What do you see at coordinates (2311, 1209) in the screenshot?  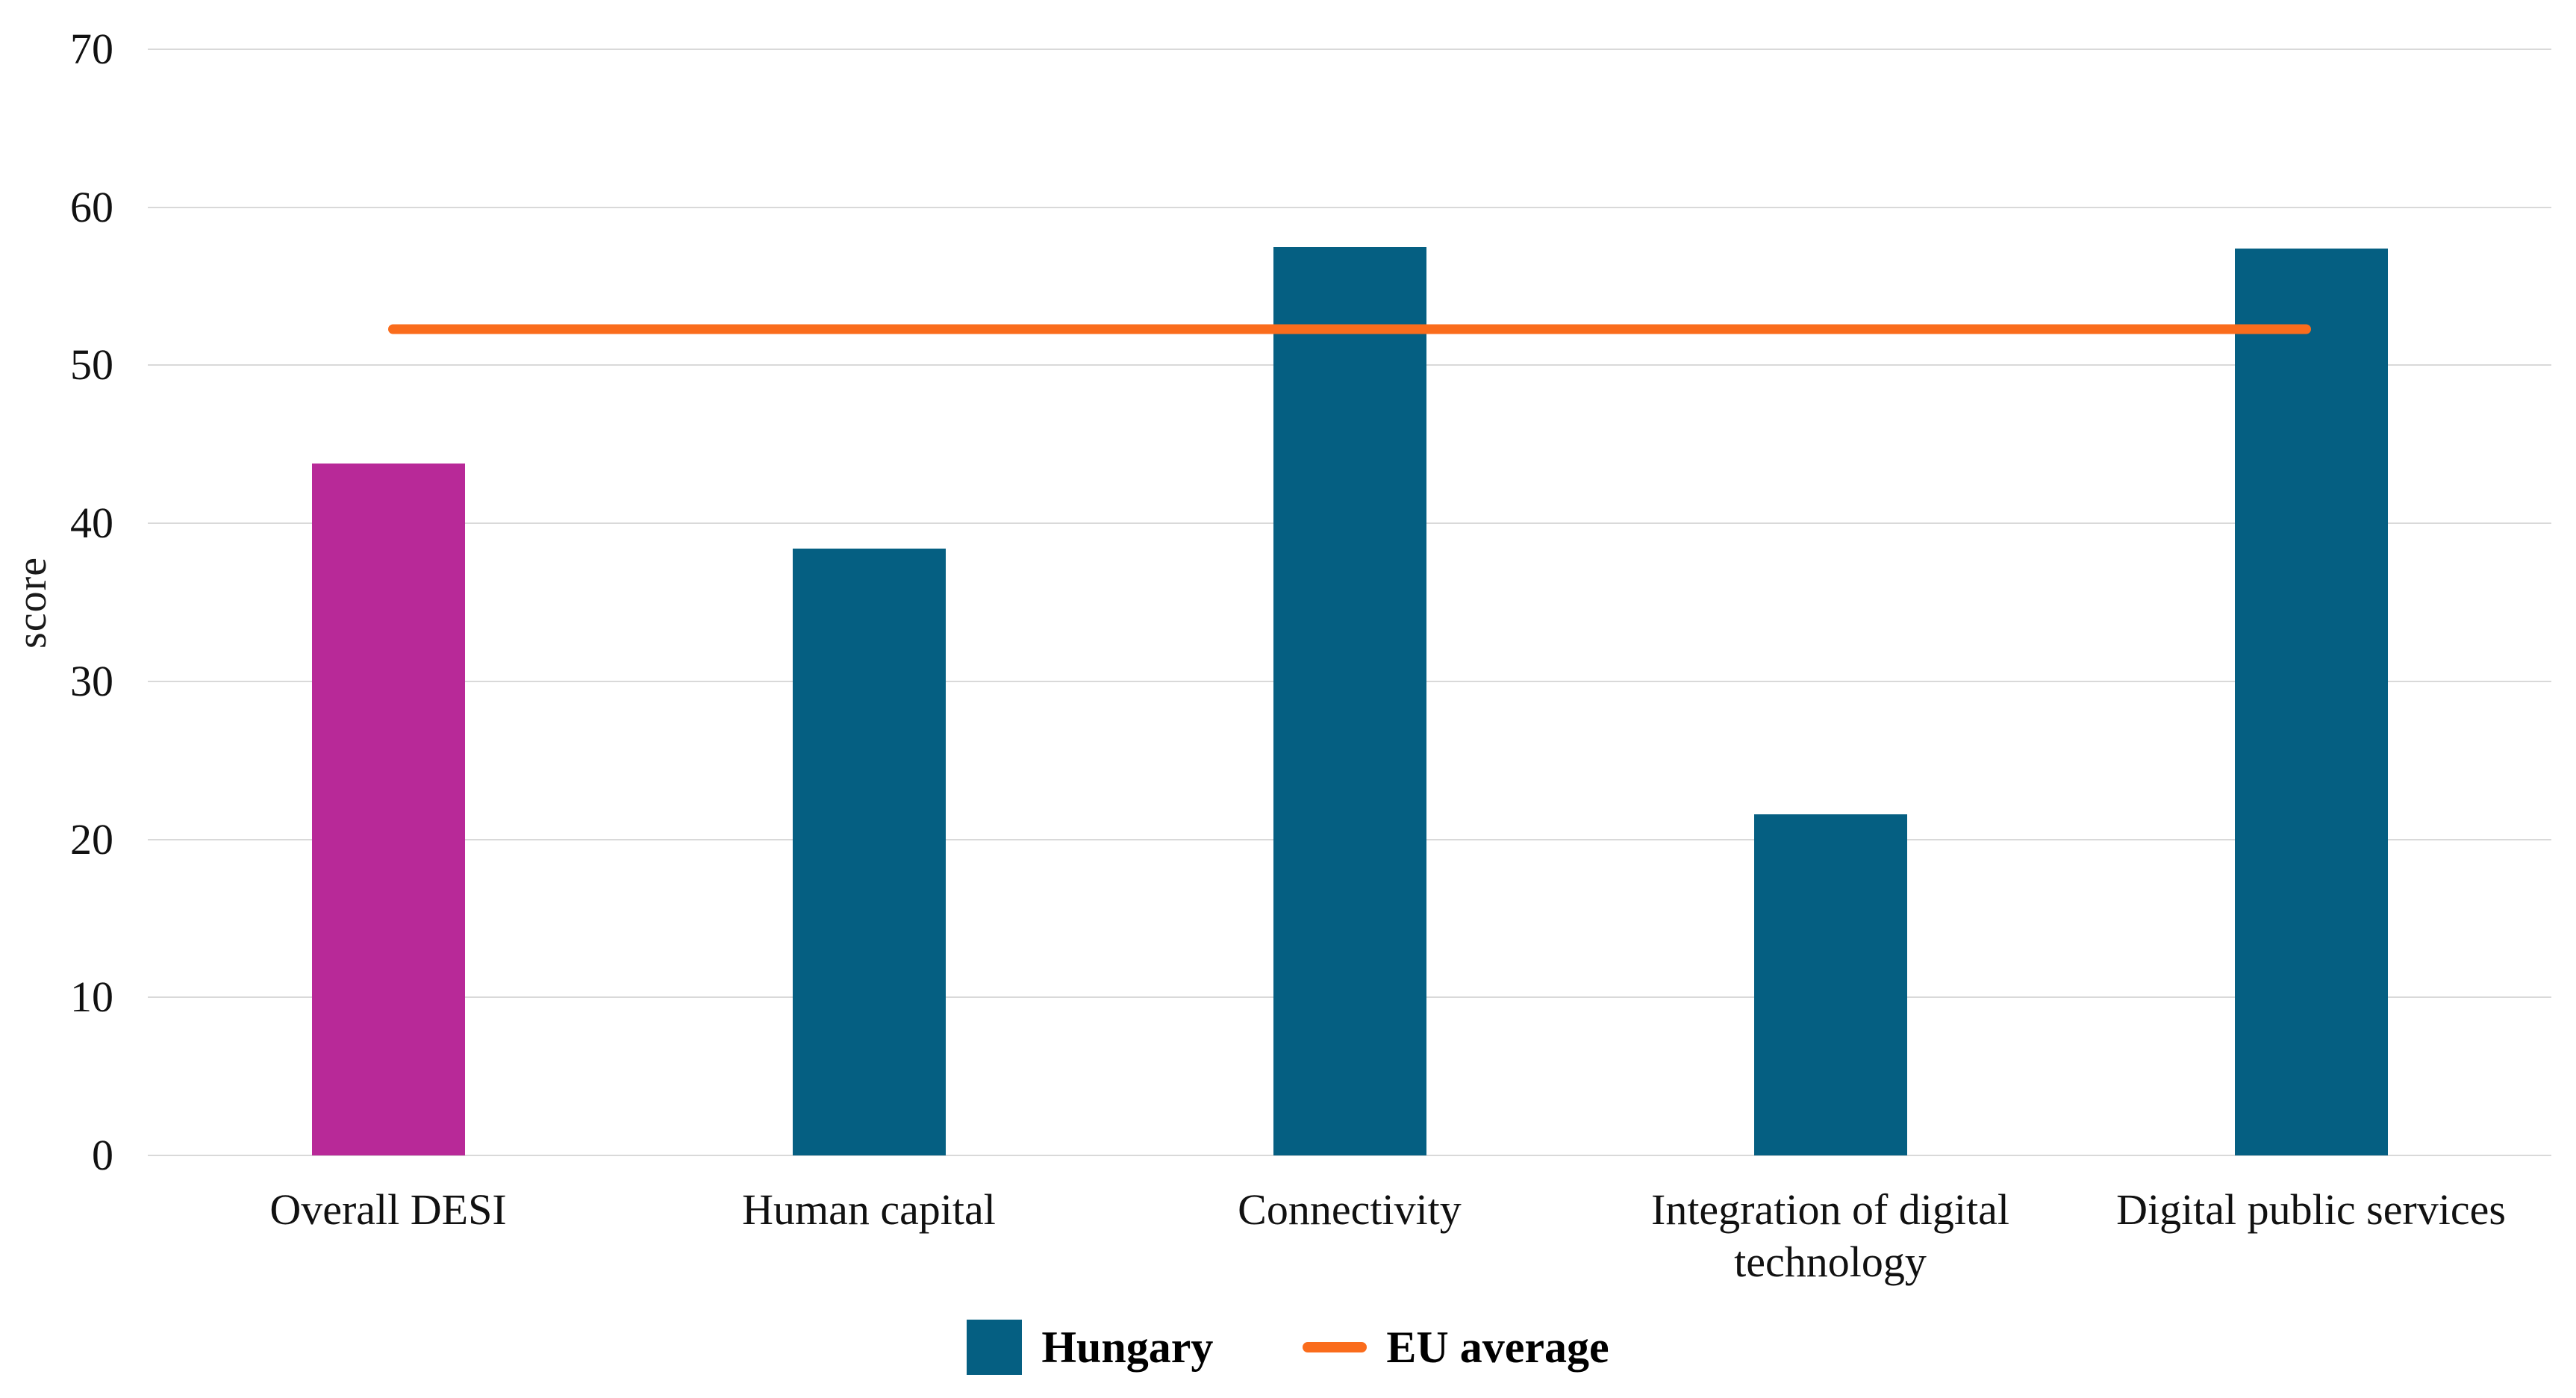 I see `x-label-digital-public-services: Digital public services` at bounding box center [2311, 1209].